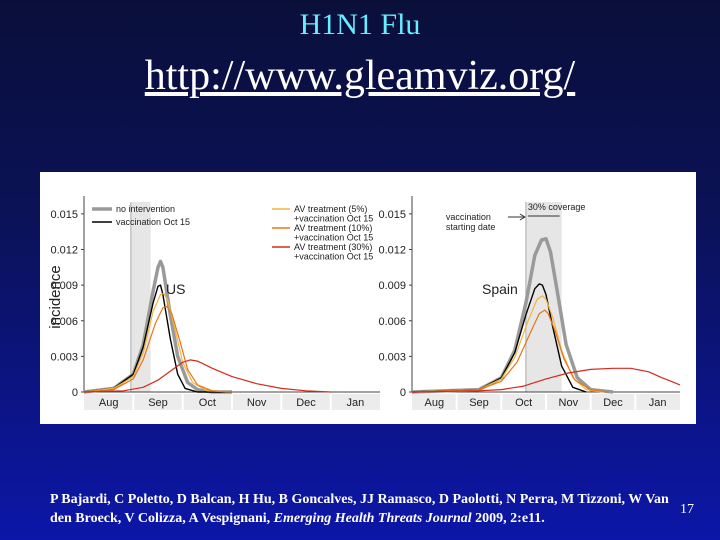 The height and width of the screenshot is (540, 720). What do you see at coordinates (145, 209) in the screenshot?
I see `legend-label: no intervention` at bounding box center [145, 209].